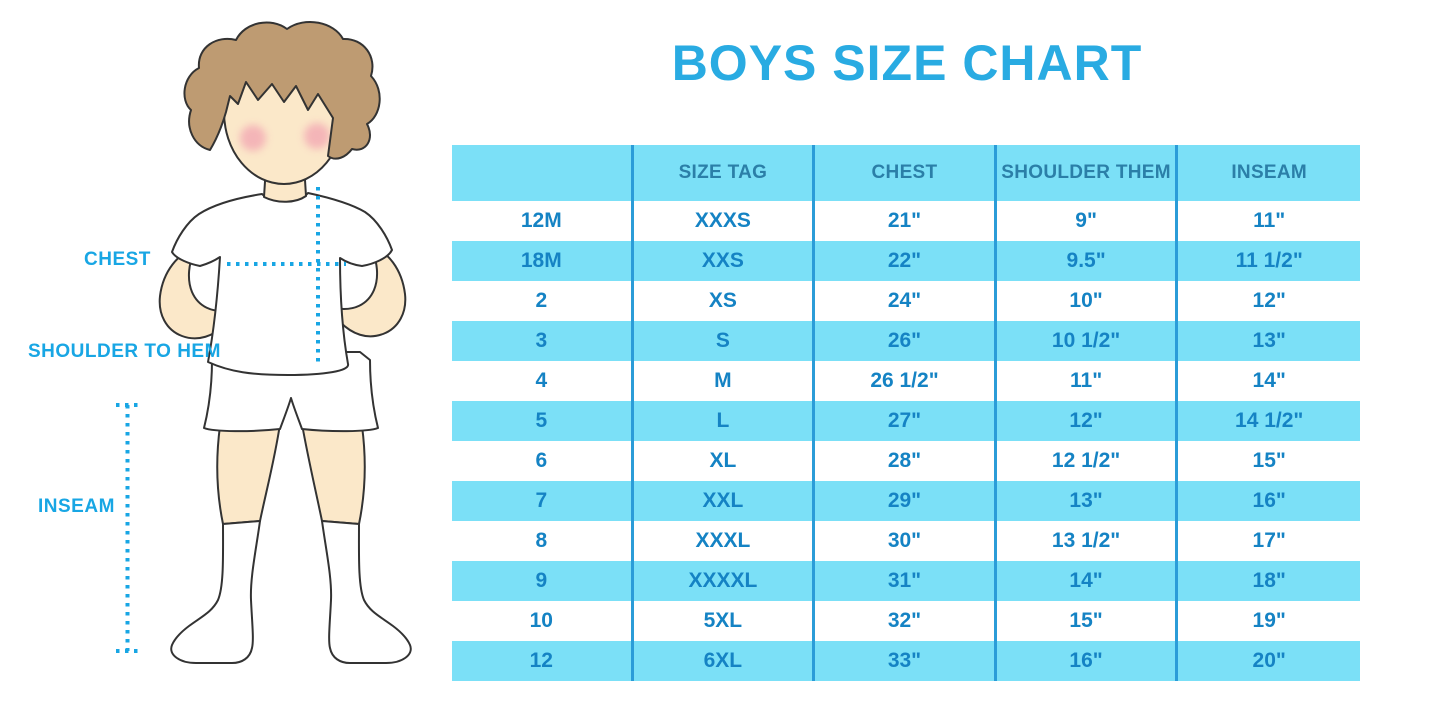 The width and height of the screenshot is (1445, 723). What do you see at coordinates (725, 421) in the screenshot?
I see `table-cell: L` at bounding box center [725, 421].